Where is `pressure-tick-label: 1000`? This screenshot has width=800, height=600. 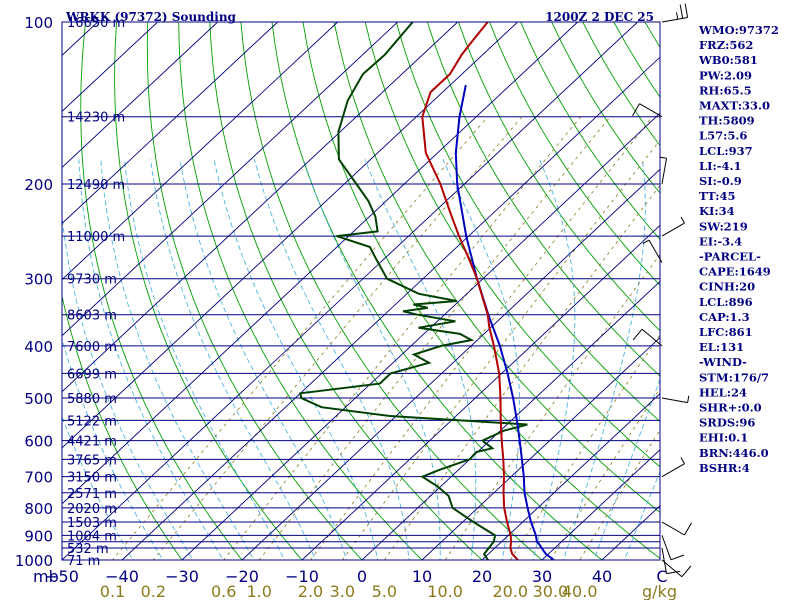
pressure-tick-label: 1000 is located at coordinates (34, 561).